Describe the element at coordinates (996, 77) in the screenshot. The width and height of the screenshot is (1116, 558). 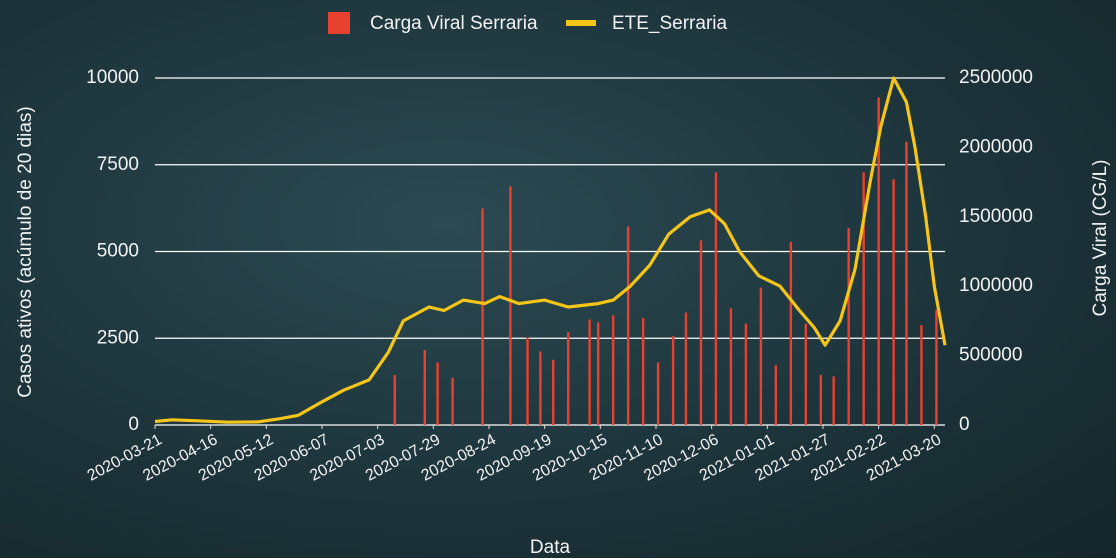
I see `y2-tick-label: 2500000` at that location.